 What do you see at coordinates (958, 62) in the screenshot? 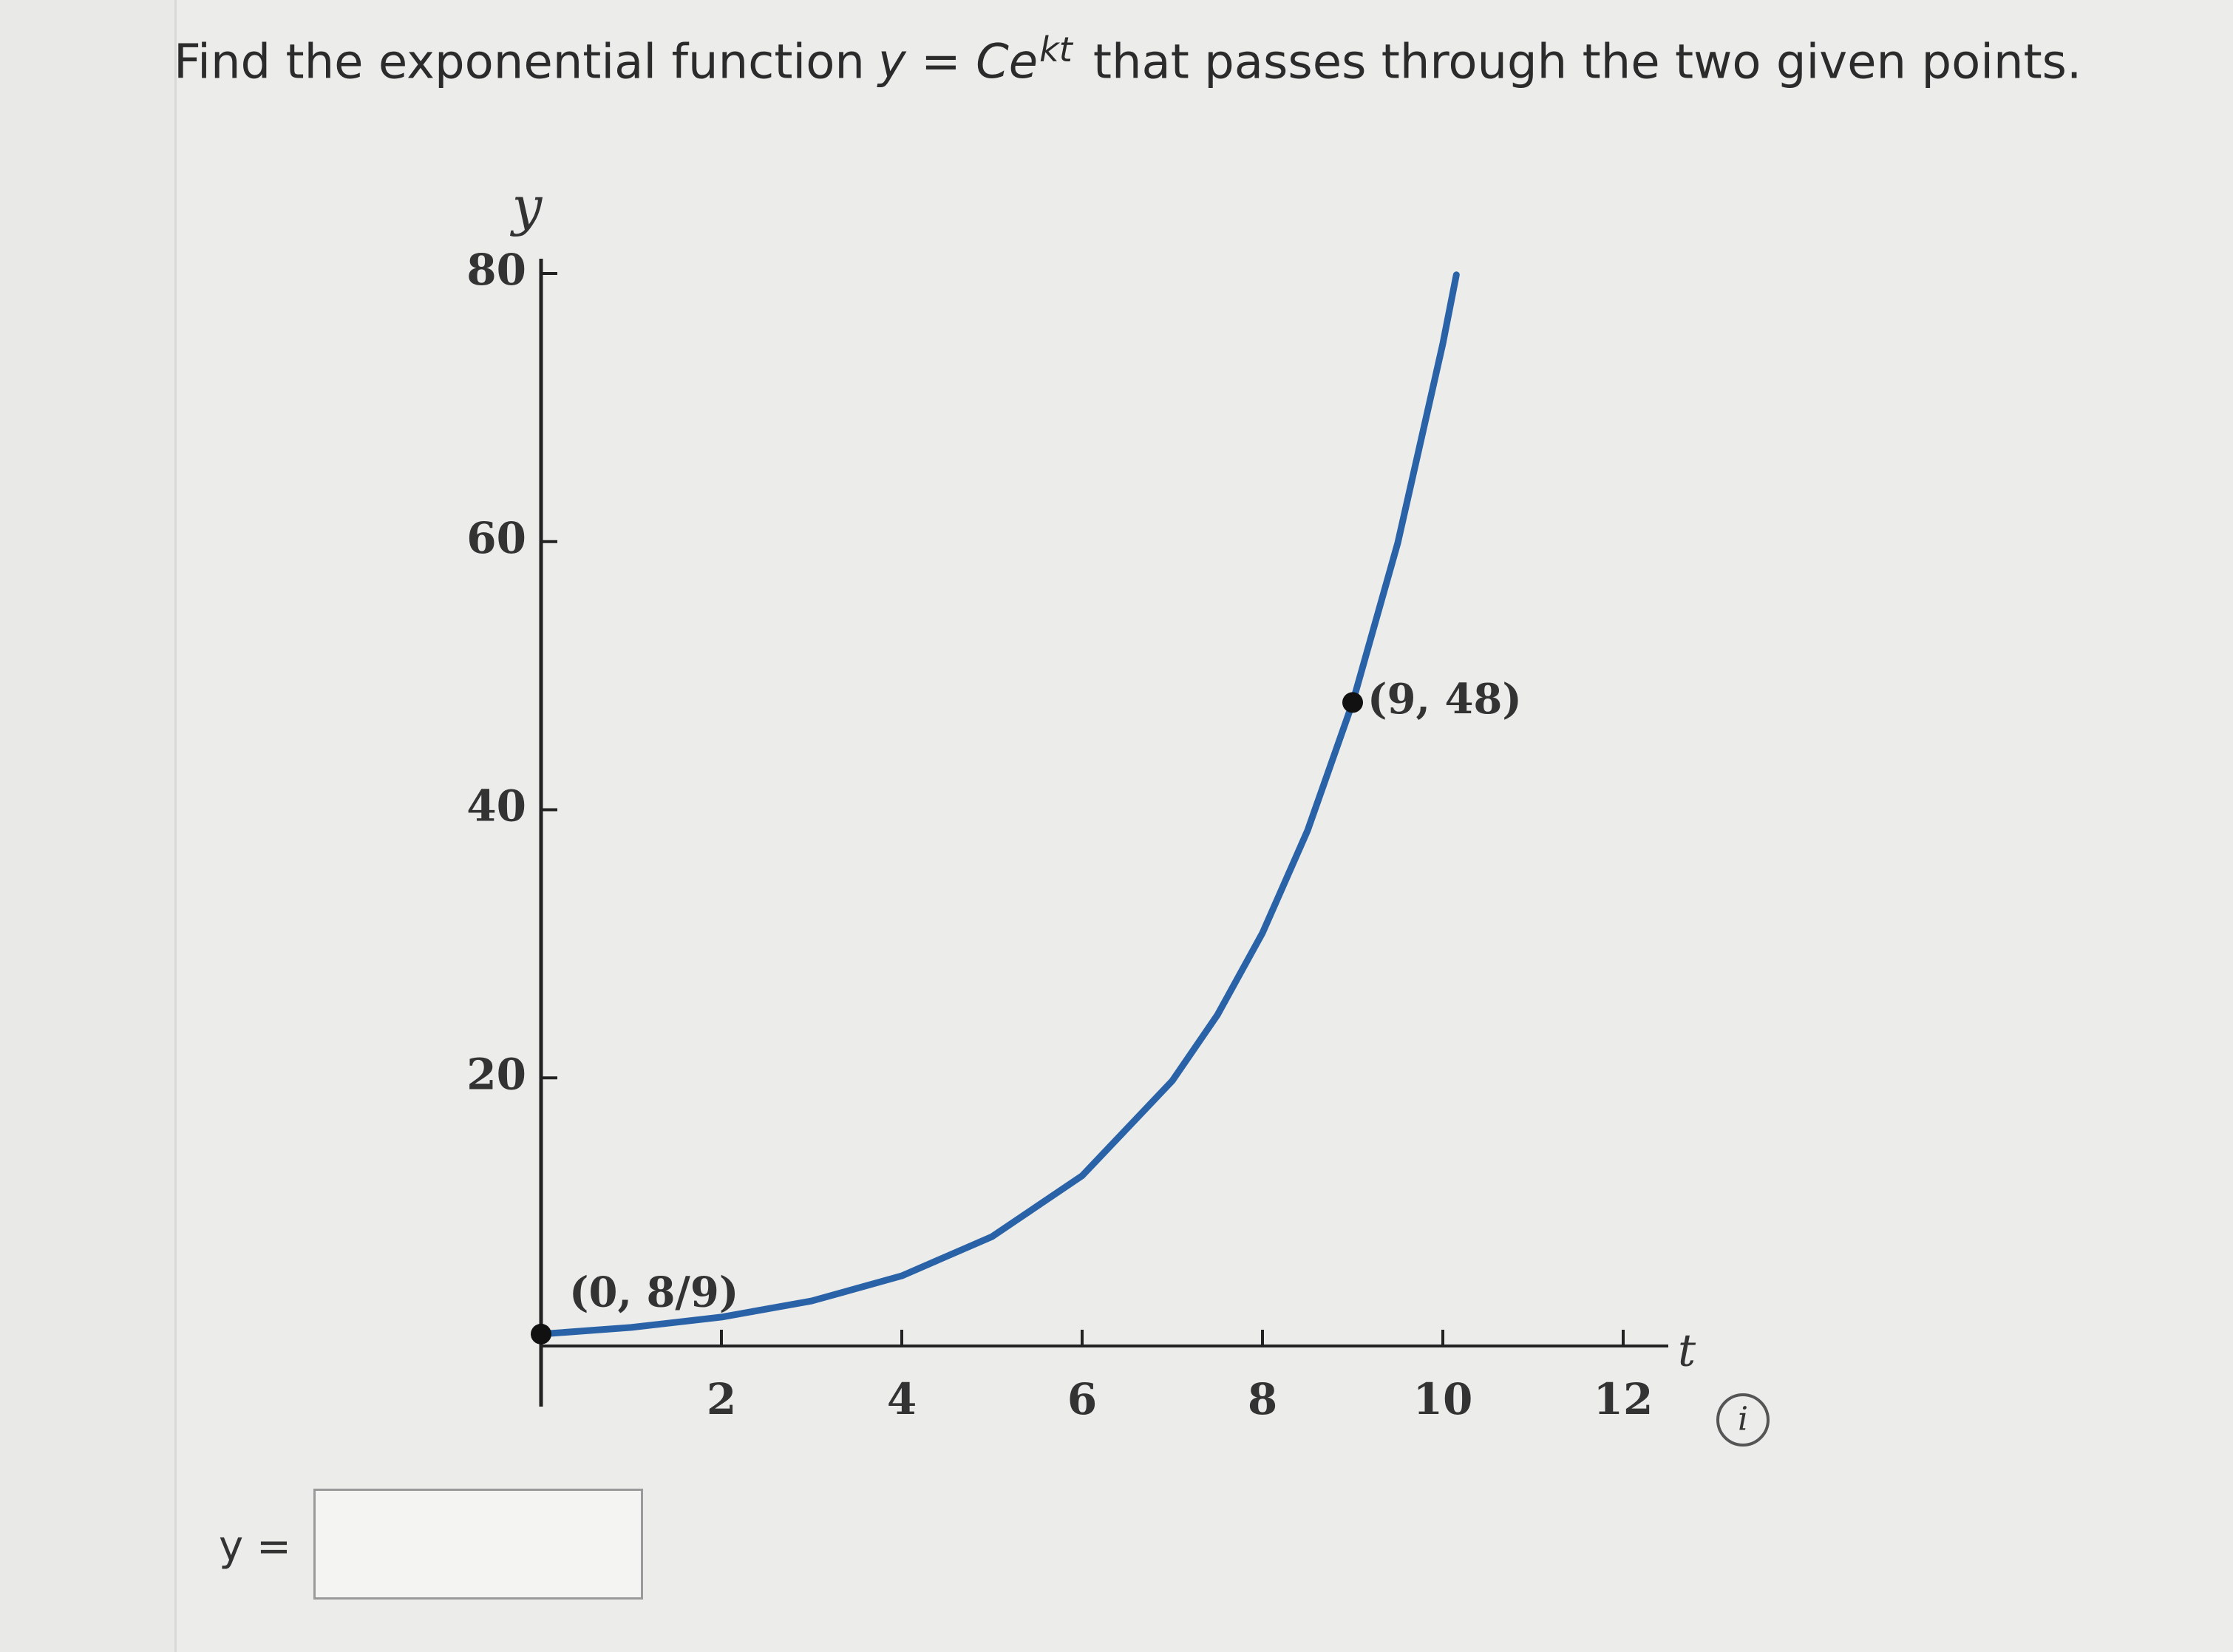
I see `equation-base: y = Ce` at bounding box center [958, 62].